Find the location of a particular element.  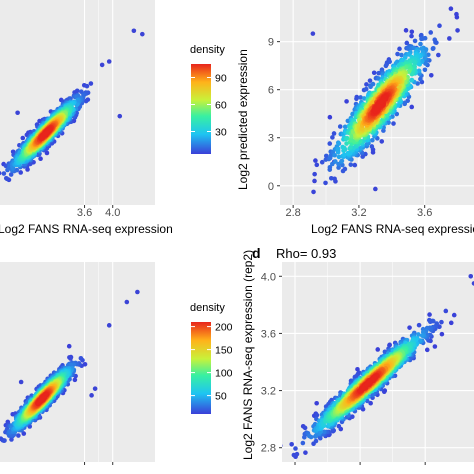

y-tick-label: 9 is located at coordinates (271, 43).